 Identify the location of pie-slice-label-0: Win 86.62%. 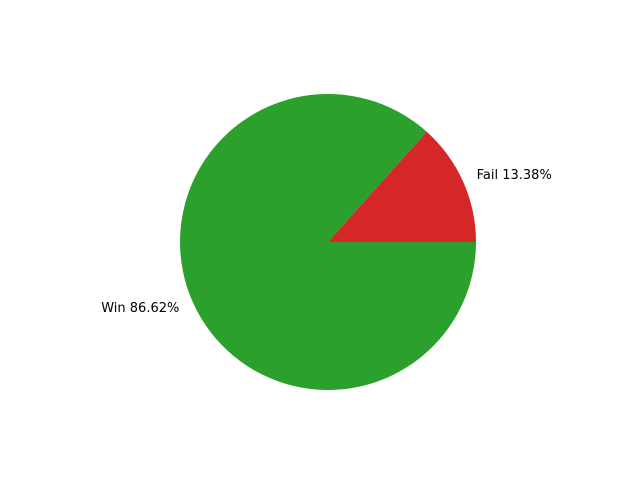
(140, 308).